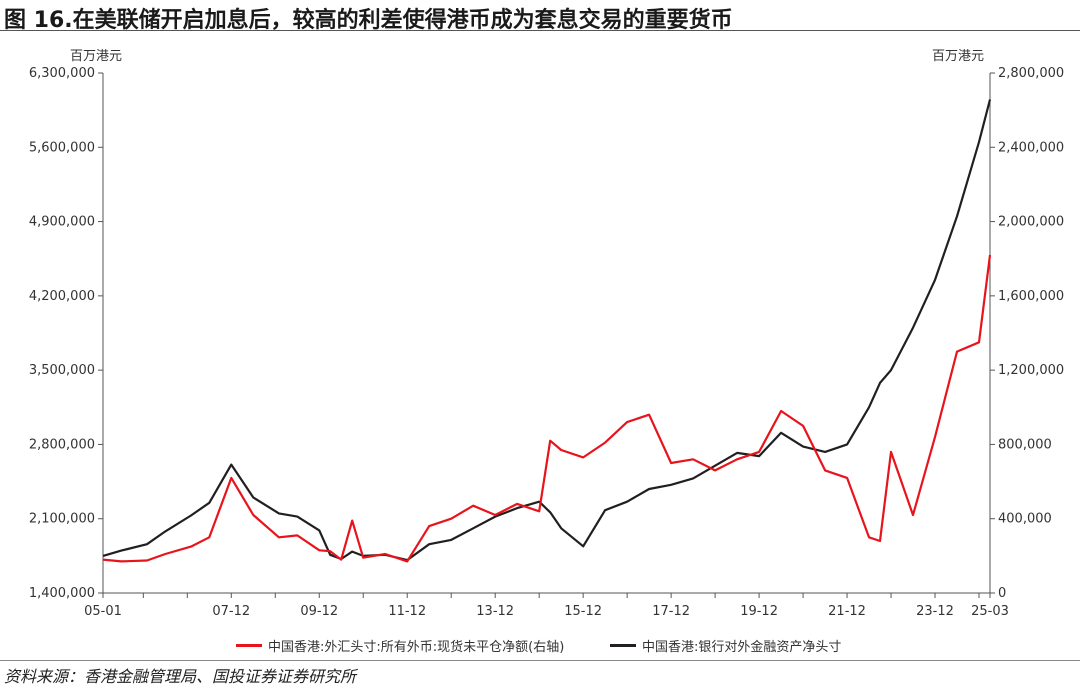  What do you see at coordinates (62, 593) in the screenshot?
I see `left-tick-label: 1,400,000` at bounding box center [62, 593].